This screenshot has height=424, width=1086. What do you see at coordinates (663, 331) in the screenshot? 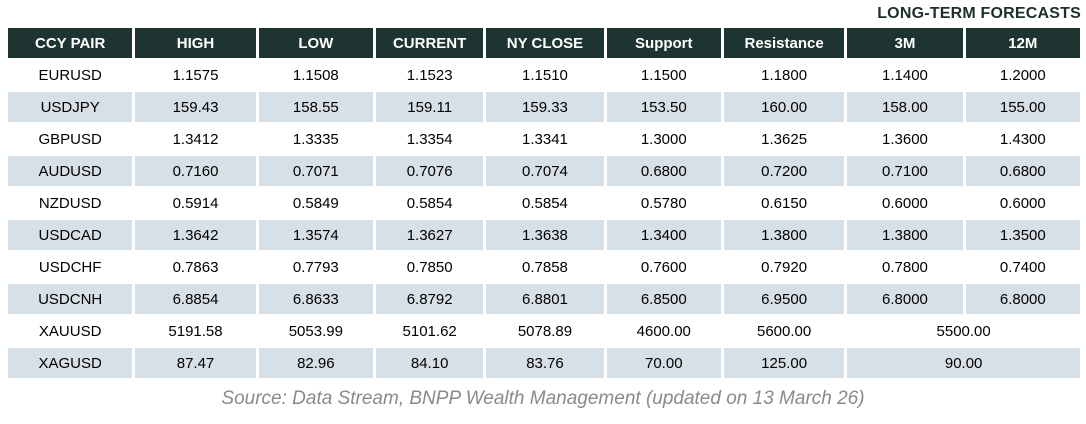
I see `cell-support: 4600.00` at bounding box center [663, 331].